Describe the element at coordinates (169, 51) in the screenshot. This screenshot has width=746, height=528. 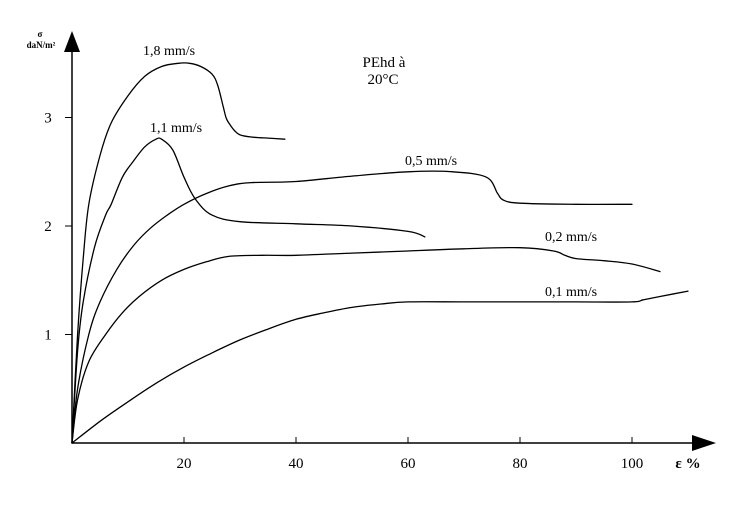
I see `series-label-1-8: 1,8 mm/s` at that location.